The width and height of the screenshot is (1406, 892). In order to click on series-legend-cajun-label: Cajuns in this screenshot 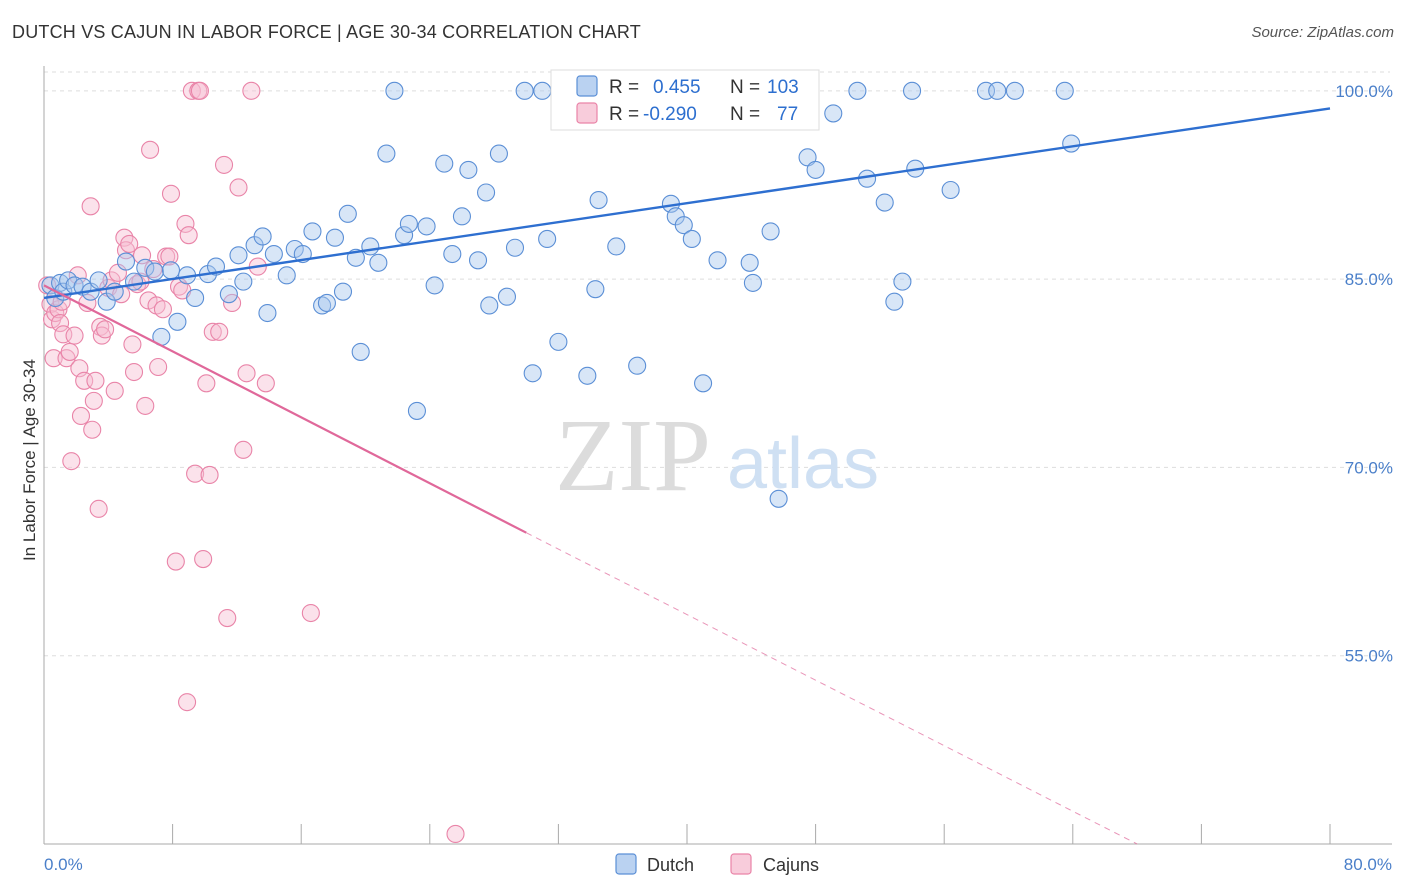, I will do `click(791, 865)`.